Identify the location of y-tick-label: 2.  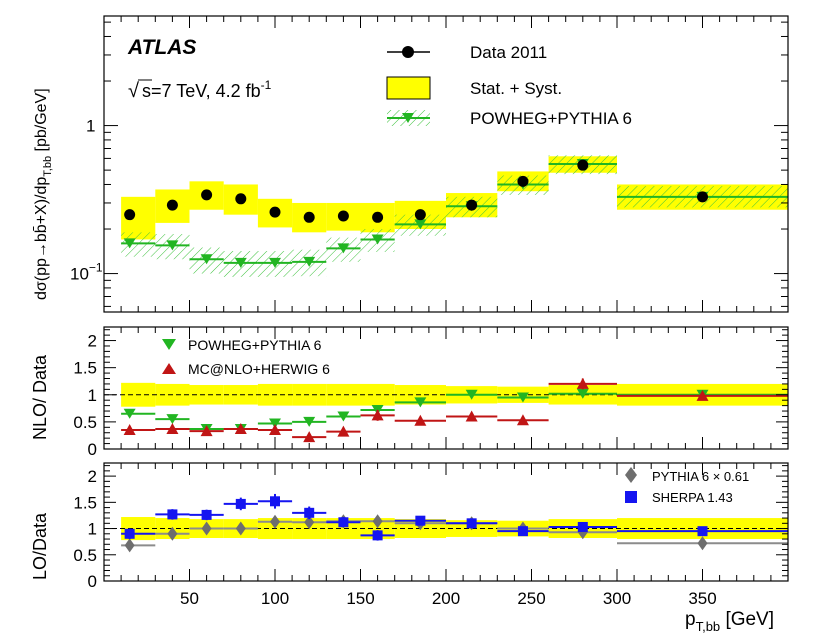
(92, 476).